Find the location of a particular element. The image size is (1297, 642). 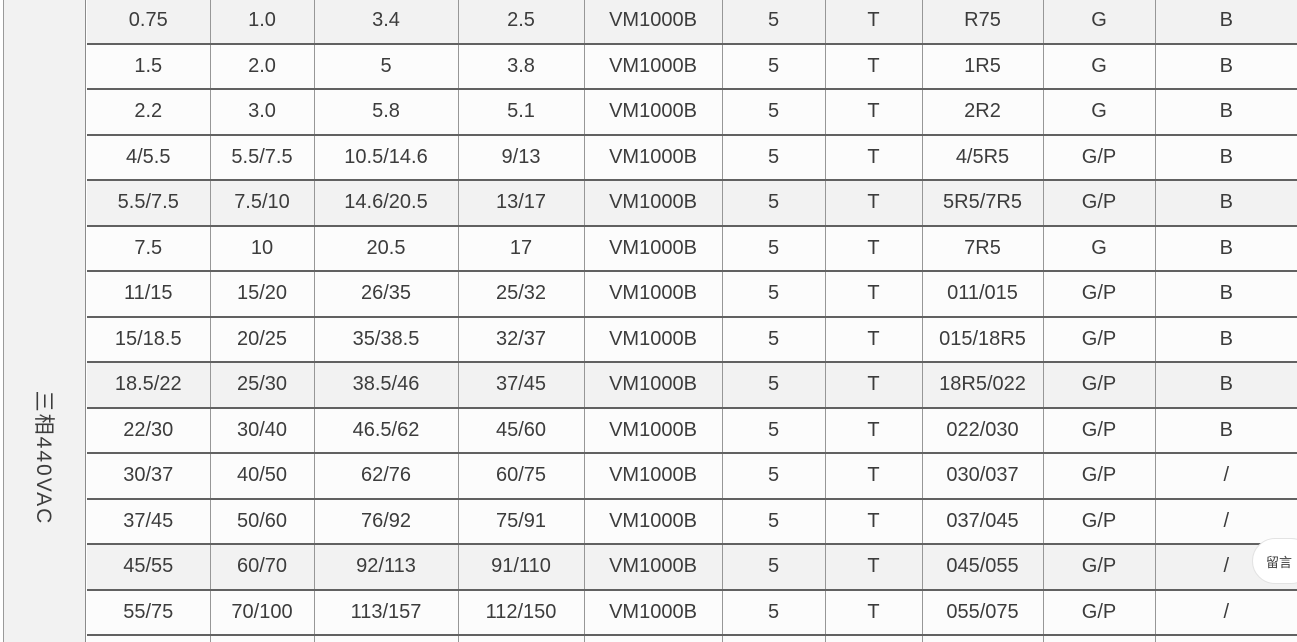

table-cell: 2.0 is located at coordinates (261, 65).